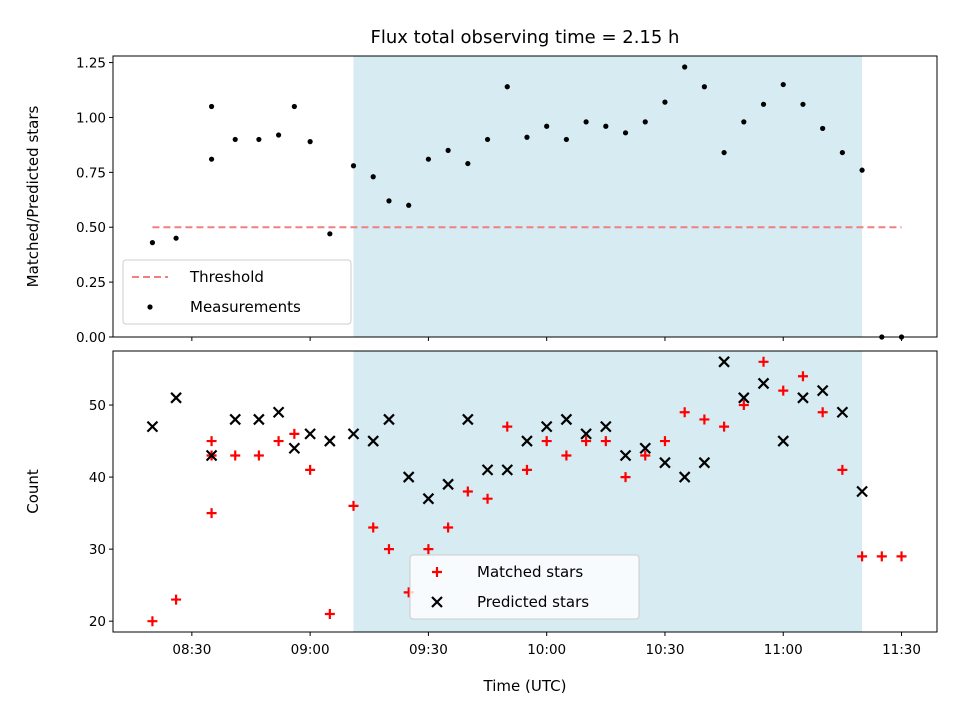 The height and width of the screenshot is (720, 960). I want to click on y-tick-label: 0.50, so click(91, 228).